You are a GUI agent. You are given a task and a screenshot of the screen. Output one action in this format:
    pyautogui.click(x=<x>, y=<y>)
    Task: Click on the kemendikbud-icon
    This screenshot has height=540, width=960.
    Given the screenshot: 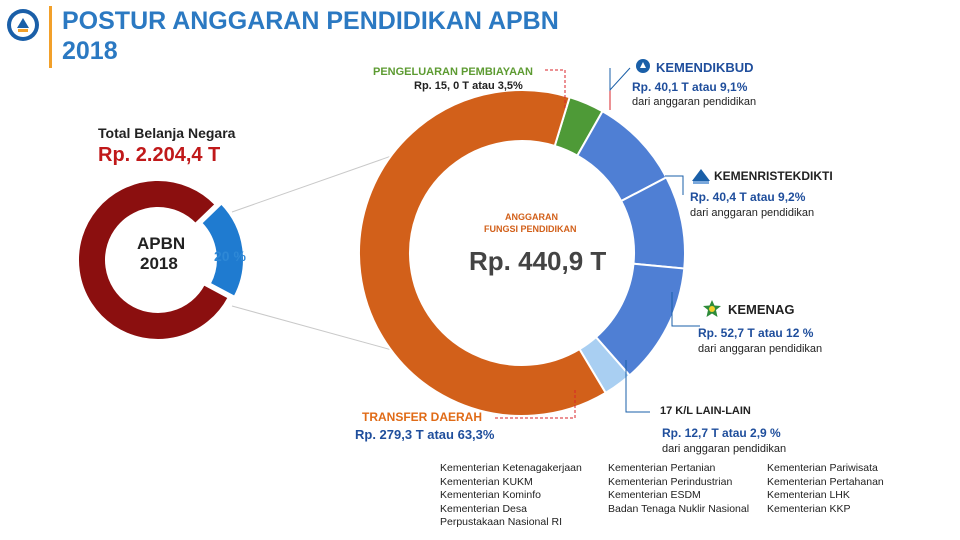 What is the action you would take?
    pyautogui.click(x=643, y=66)
    